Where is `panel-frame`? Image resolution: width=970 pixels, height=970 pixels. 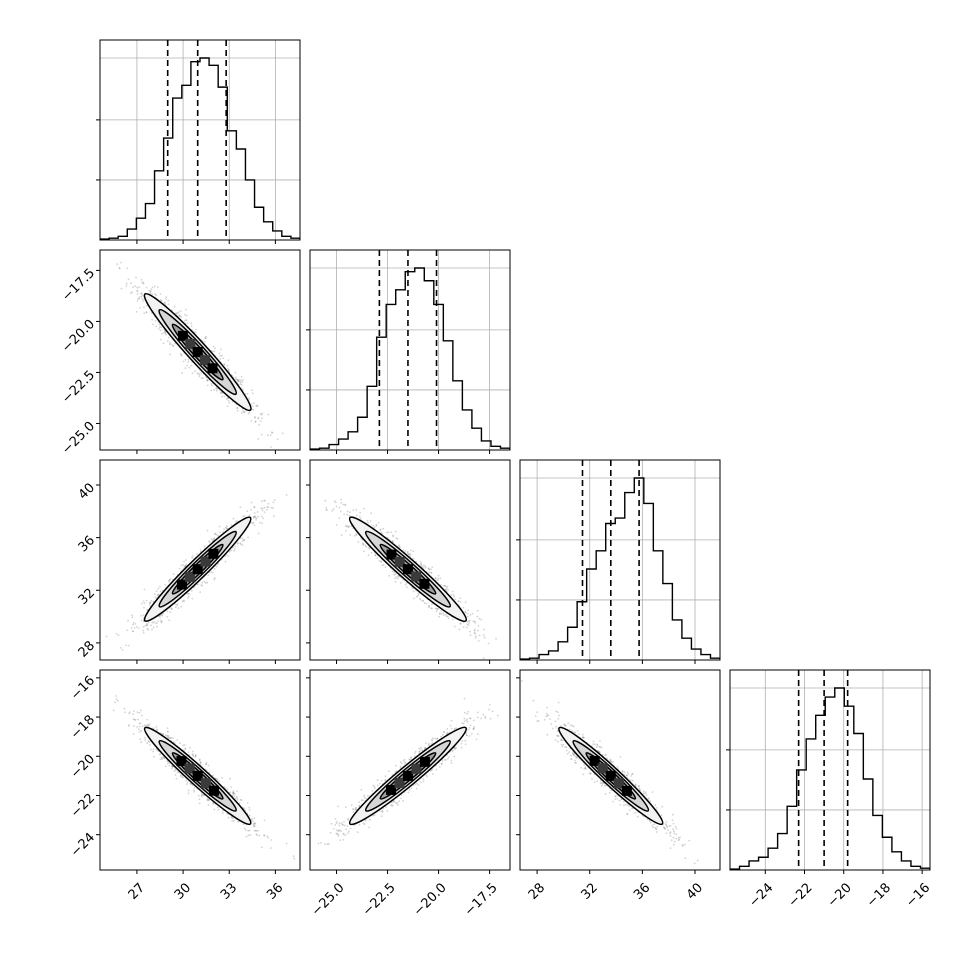
panel-frame is located at coordinates (620, 560).